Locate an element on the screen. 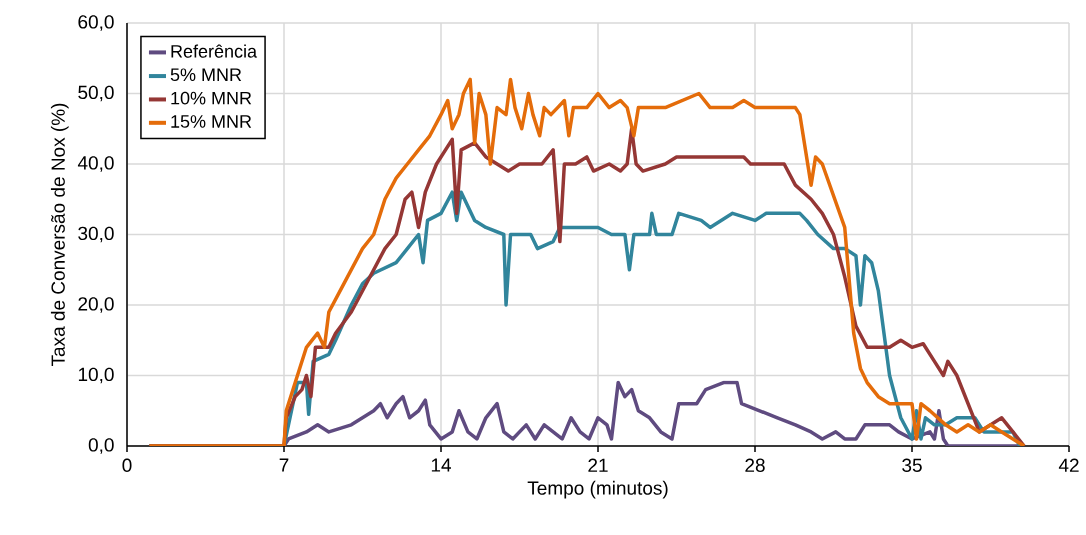 This screenshot has width=1086, height=535. y-tick-label: 60,0 is located at coordinates (96, 23).